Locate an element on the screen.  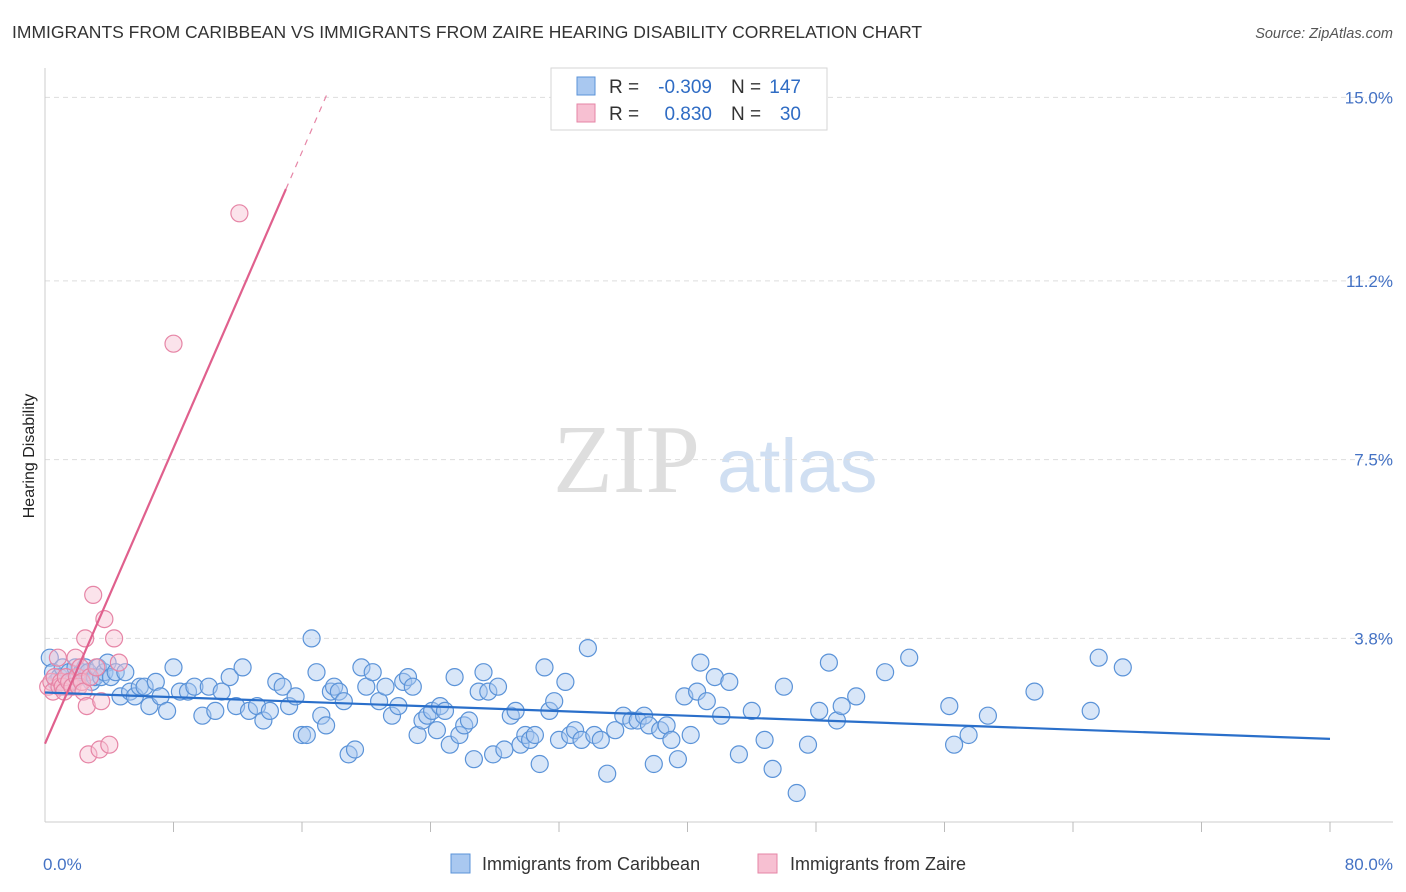
legend-n-value-caribbean: 147 is located at coordinates (785, 87).